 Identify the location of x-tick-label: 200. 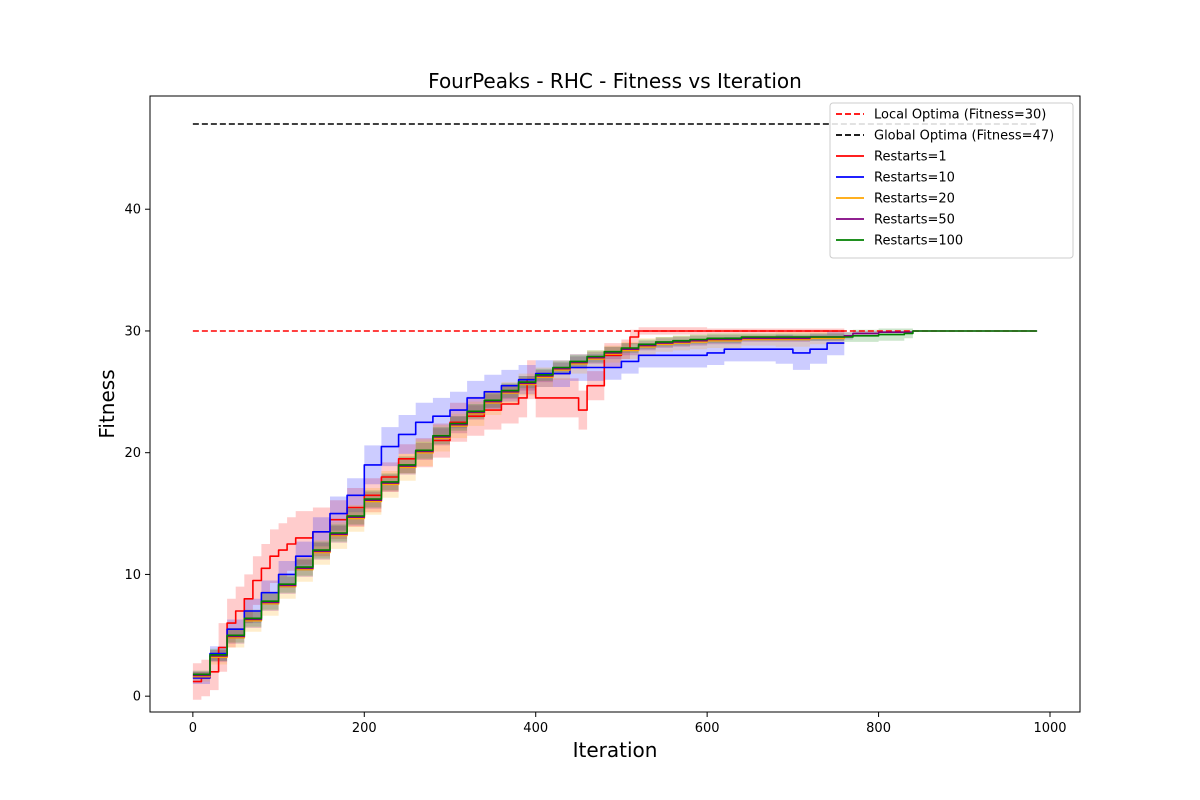
(364, 728).